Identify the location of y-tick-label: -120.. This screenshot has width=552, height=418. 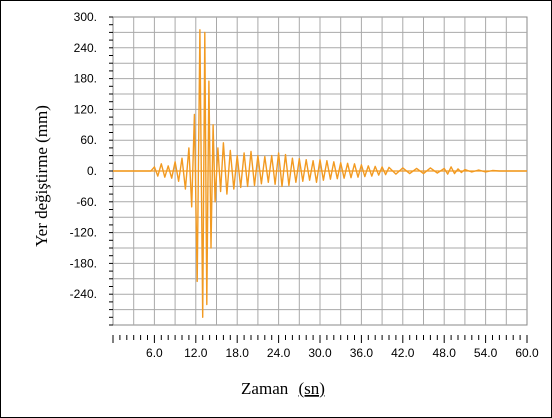
(83, 233).